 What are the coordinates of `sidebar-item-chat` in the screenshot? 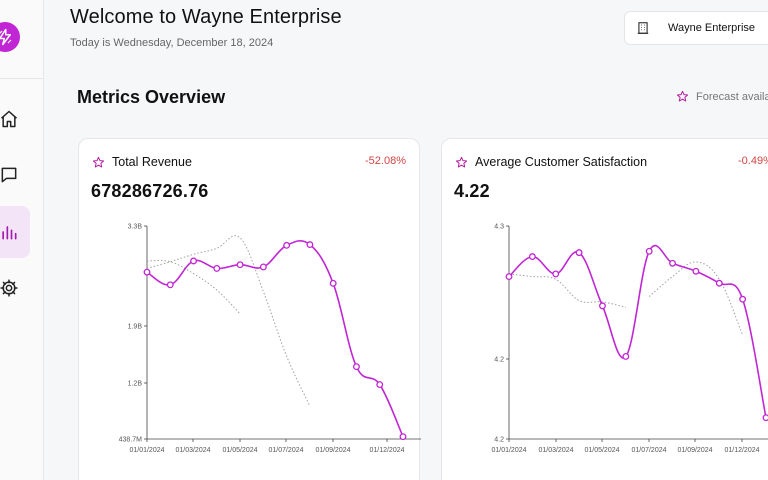 It's located at (15, 175).